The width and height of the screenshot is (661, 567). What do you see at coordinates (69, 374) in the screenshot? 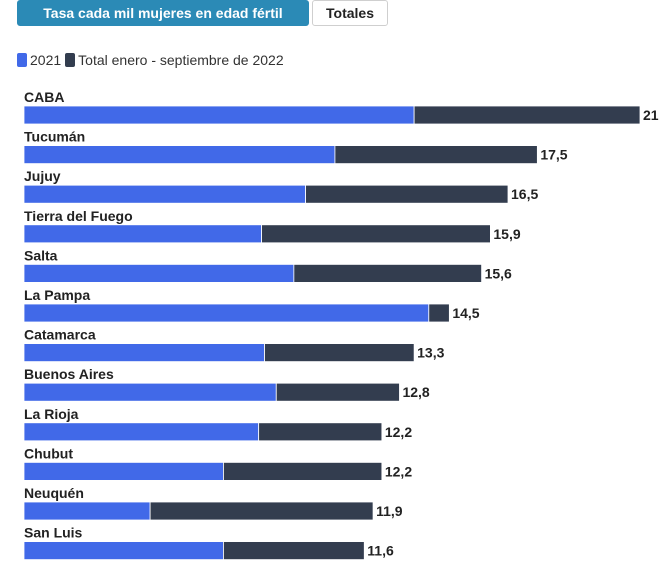
I see `category-label: Buenos Aires` at bounding box center [69, 374].